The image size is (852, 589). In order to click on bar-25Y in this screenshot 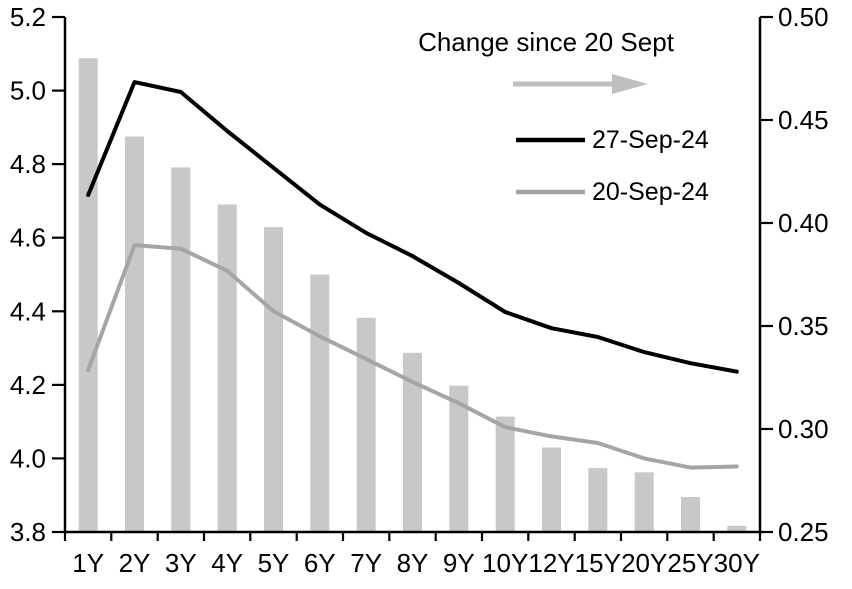, I will do `click(690, 514)`.